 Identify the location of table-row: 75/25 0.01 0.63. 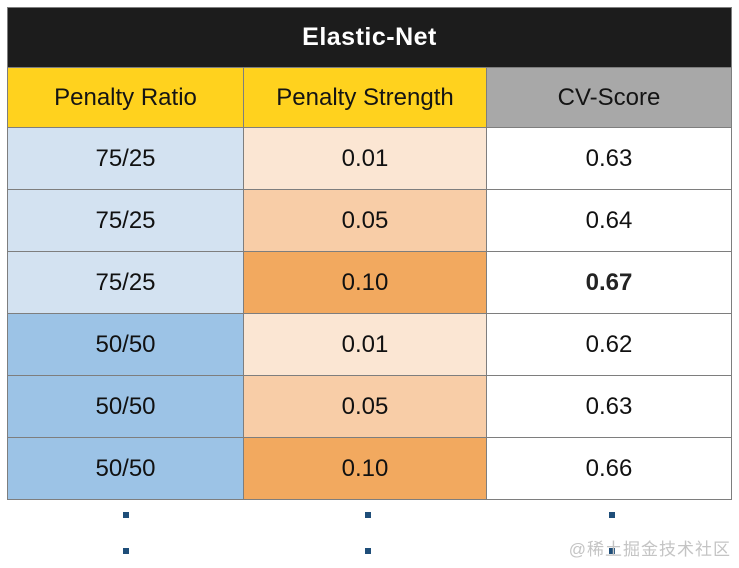
(370, 158).